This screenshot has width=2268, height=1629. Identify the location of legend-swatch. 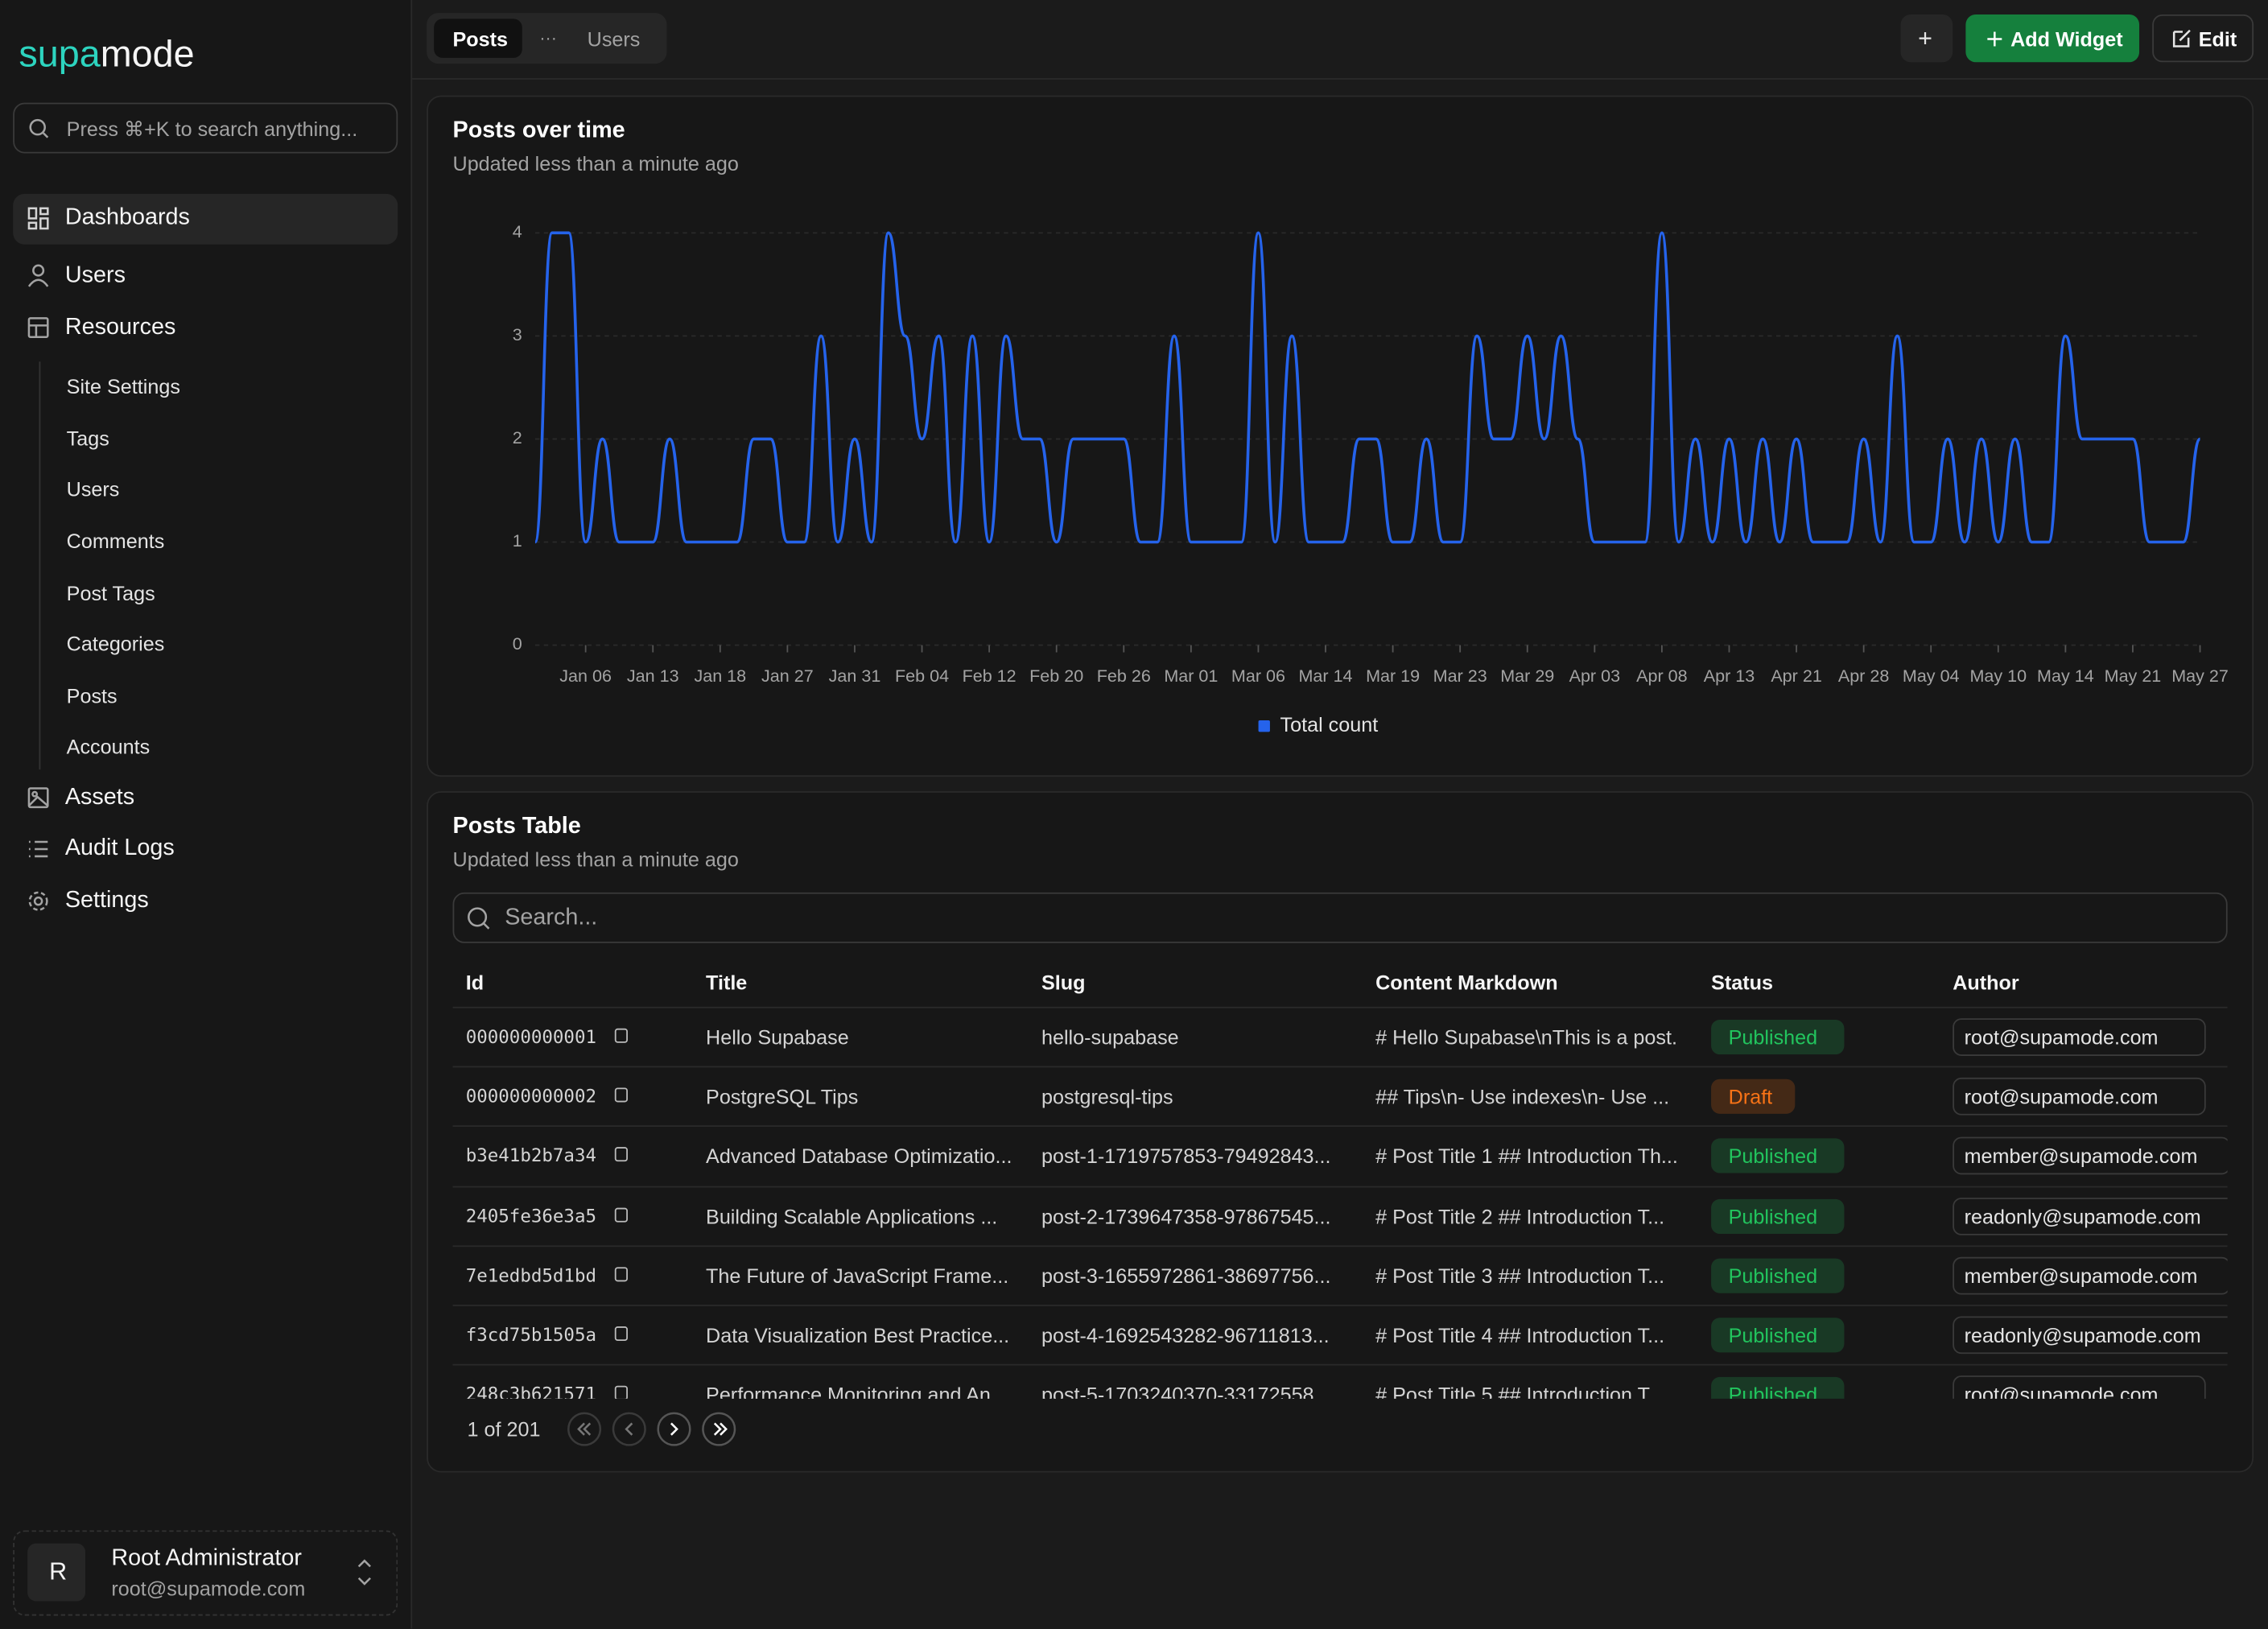
(1264, 726).